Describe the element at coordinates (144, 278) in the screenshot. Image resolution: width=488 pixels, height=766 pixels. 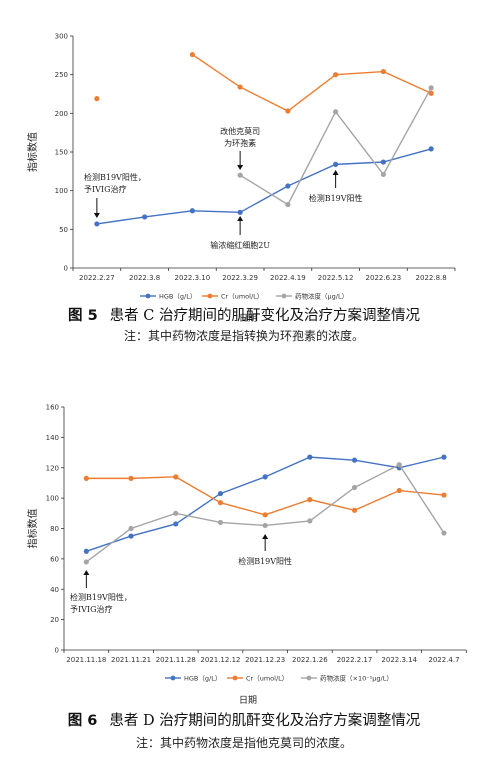
I see `fig5-x-tick-label: 2022.3.8` at that location.